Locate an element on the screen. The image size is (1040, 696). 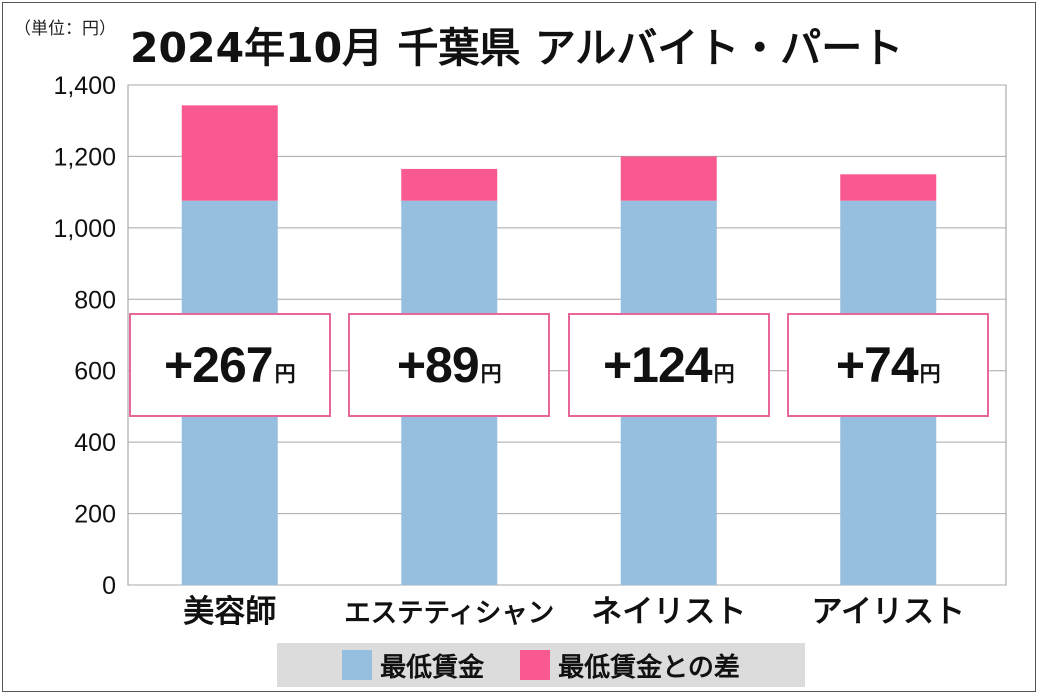
diff-label-box: +267 円 is located at coordinates (229, 365).